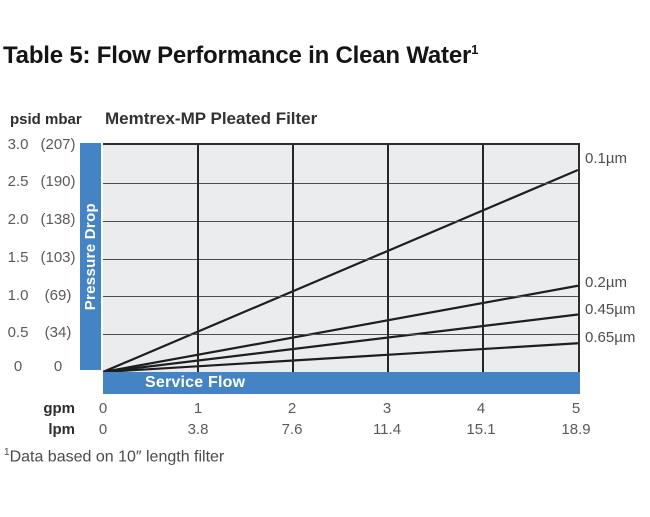 This screenshot has height=517, width=650. What do you see at coordinates (18, 181) in the screenshot?
I see `y-tick-psid: 2.5` at bounding box center [18, 181].